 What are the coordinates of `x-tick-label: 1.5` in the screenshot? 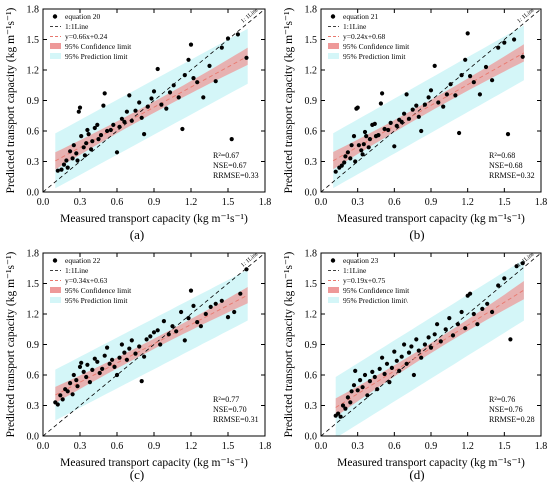 It's located at (504, 202).